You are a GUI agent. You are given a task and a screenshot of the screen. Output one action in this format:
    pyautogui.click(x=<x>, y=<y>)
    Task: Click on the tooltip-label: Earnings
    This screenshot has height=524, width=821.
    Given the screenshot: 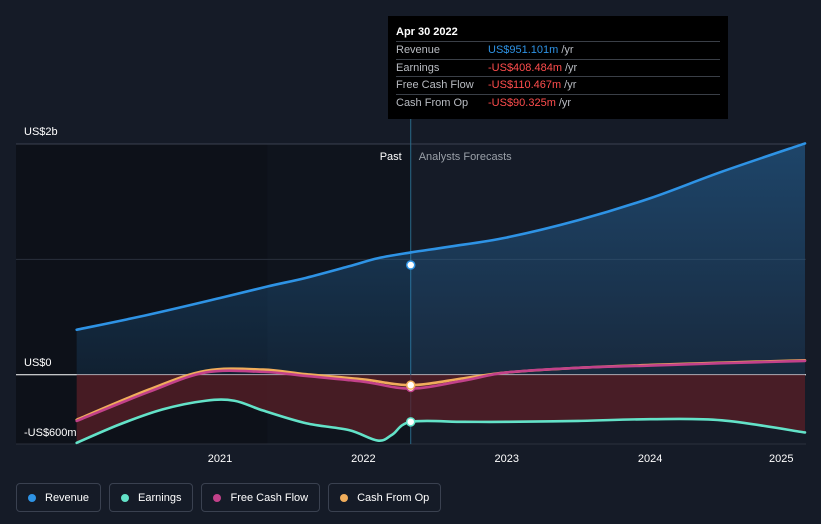 What is the action you would take?
    pyautogui.click(x=418, y=67)
    